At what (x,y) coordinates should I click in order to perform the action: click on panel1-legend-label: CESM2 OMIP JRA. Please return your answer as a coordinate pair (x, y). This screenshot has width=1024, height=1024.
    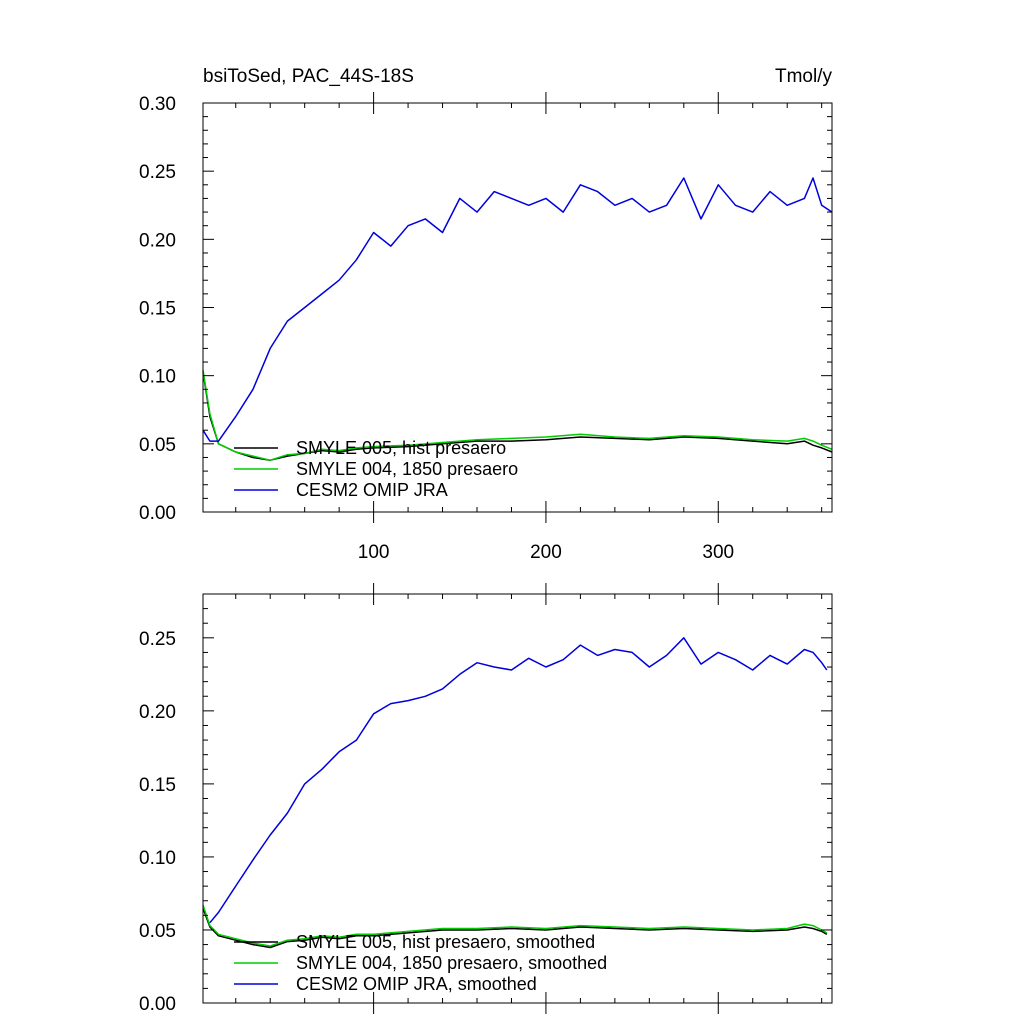
    Looking at the image, I should click on (372, 490).